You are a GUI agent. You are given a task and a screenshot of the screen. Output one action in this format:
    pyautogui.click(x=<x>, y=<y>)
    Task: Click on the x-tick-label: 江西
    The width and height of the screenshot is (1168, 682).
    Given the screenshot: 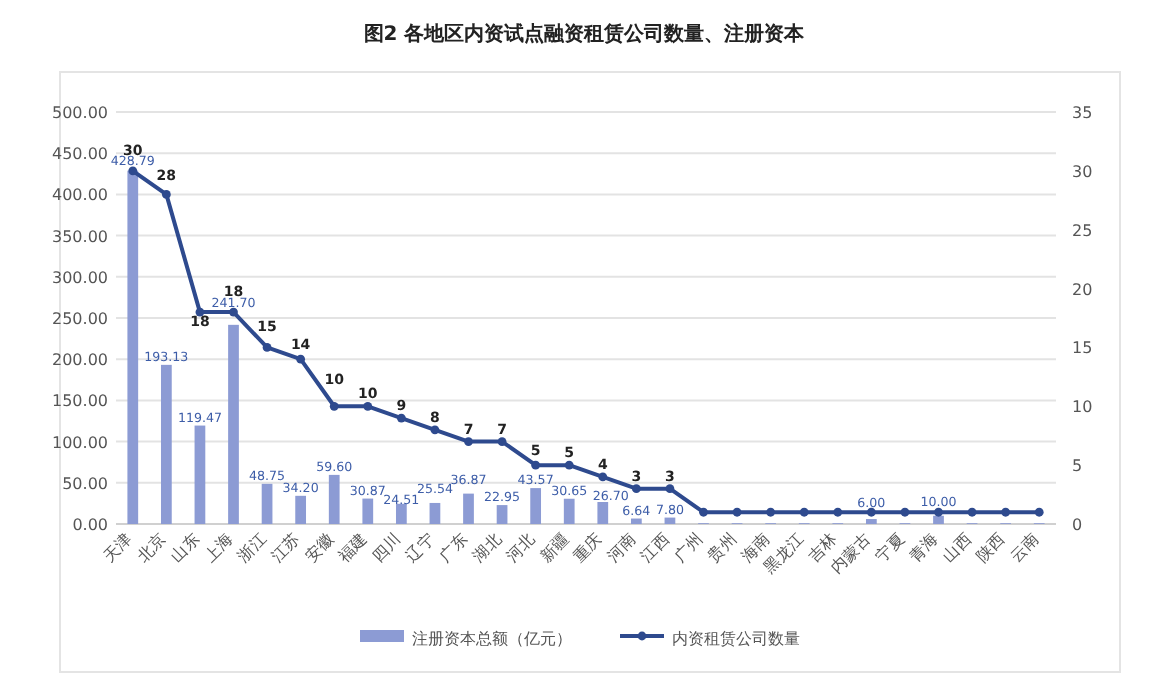 What is the action you would take?
    pyautogui.click(x=655, y=548)
    